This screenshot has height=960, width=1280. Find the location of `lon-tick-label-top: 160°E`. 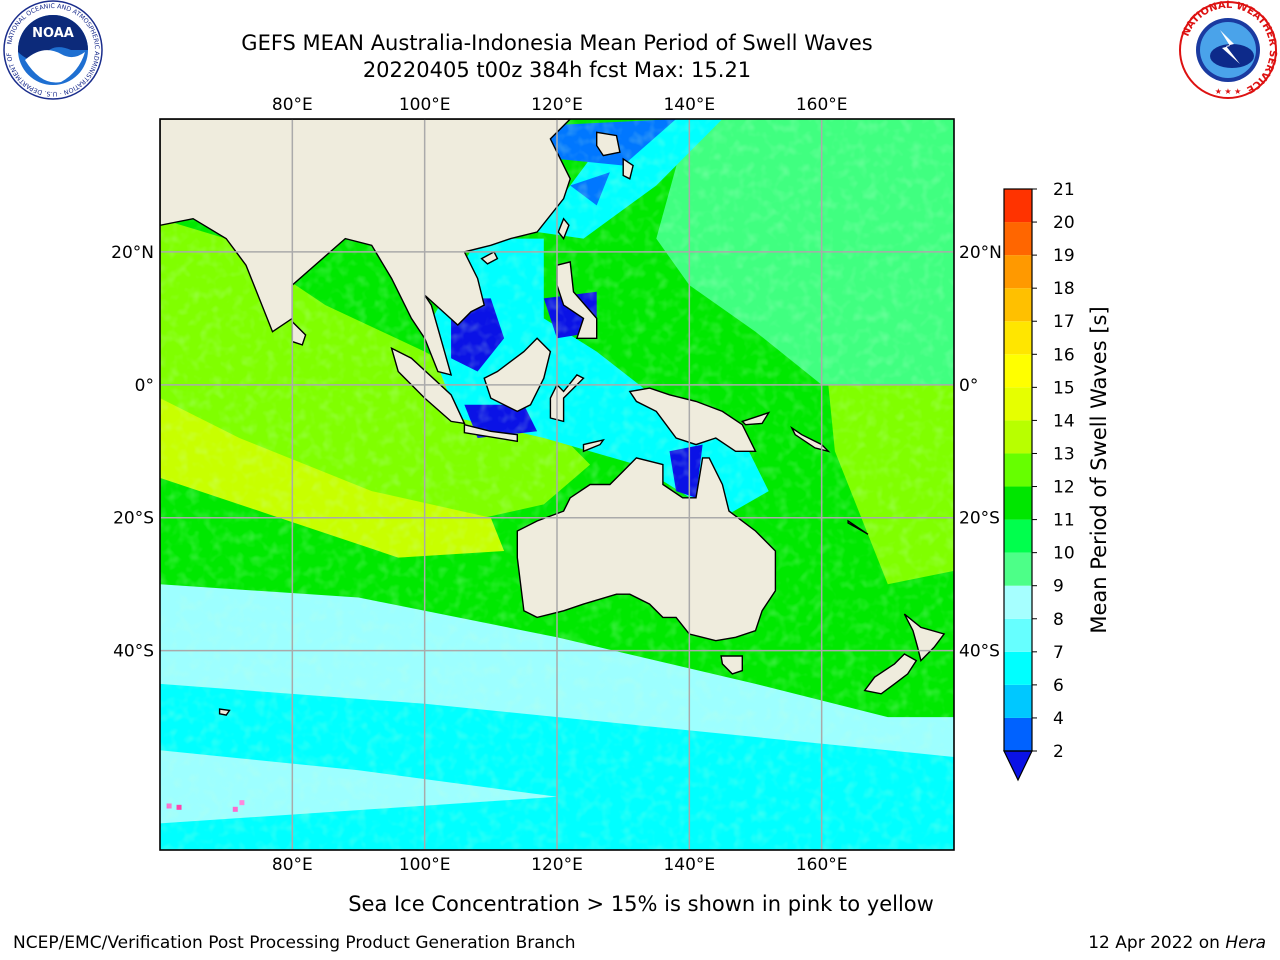

lon-tick-label-top: 160°E is located at coordinates (822, 105).